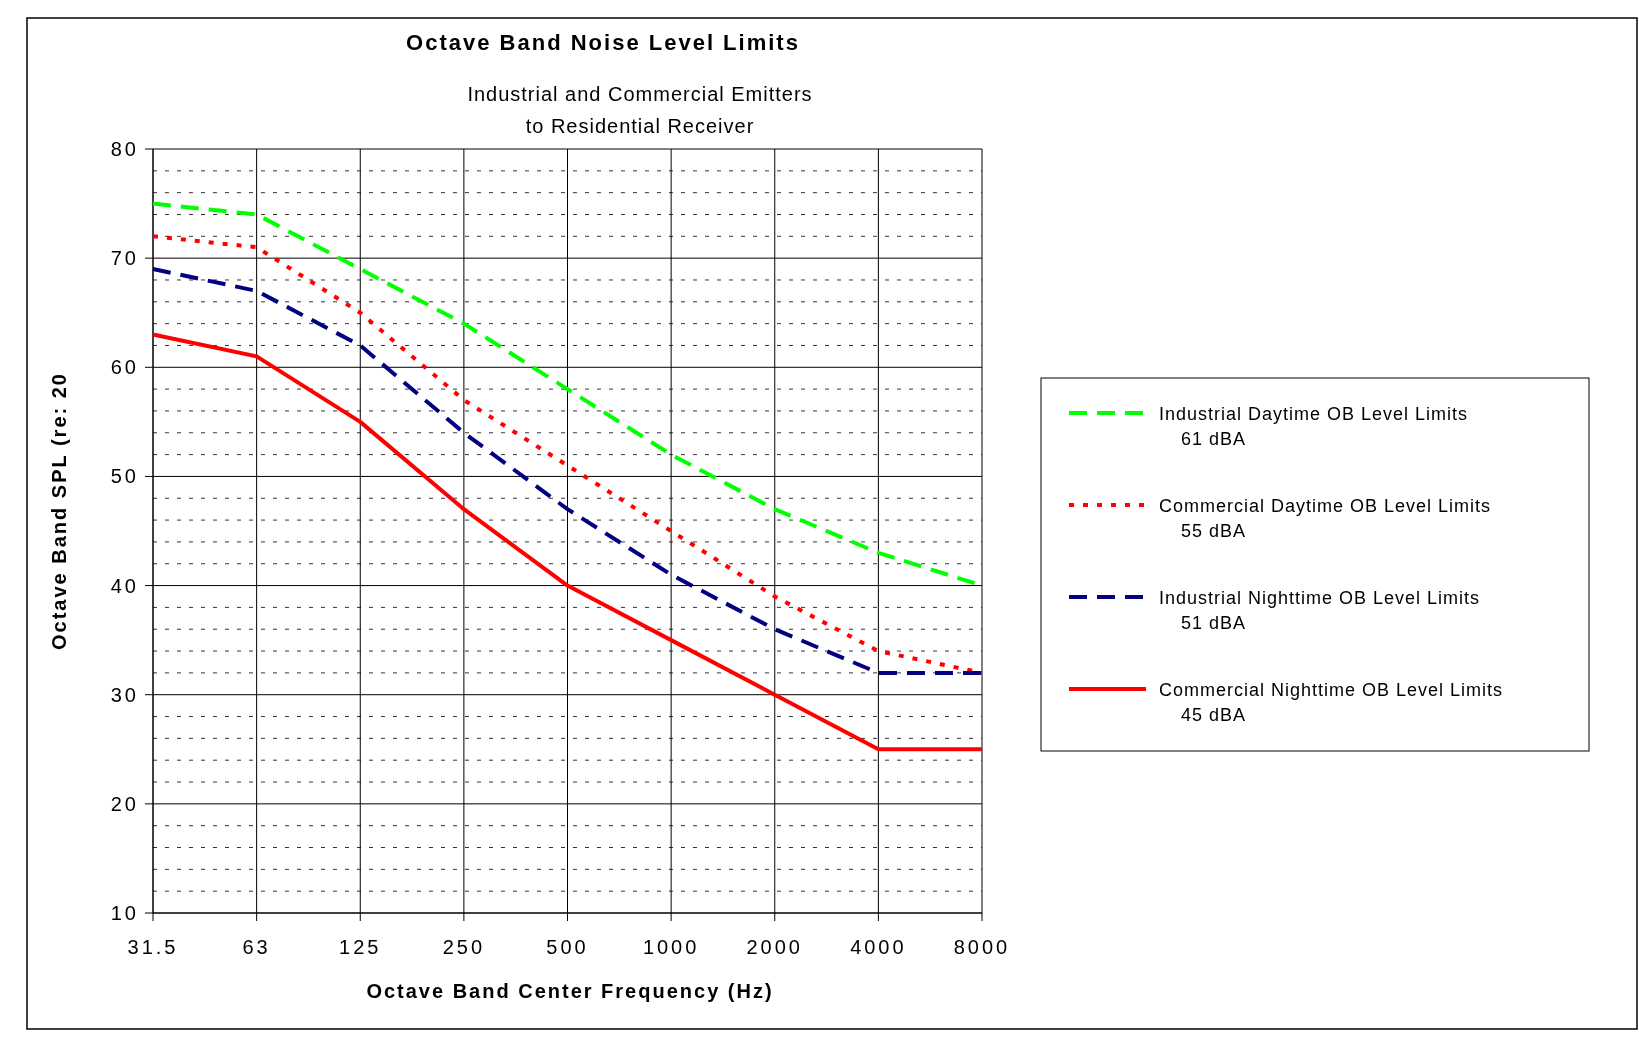  Describe the element at coordinates (570, 991) in the screenshot. I see `x-axis-title: Octave Band Center Frequency (Hz)` at that location.